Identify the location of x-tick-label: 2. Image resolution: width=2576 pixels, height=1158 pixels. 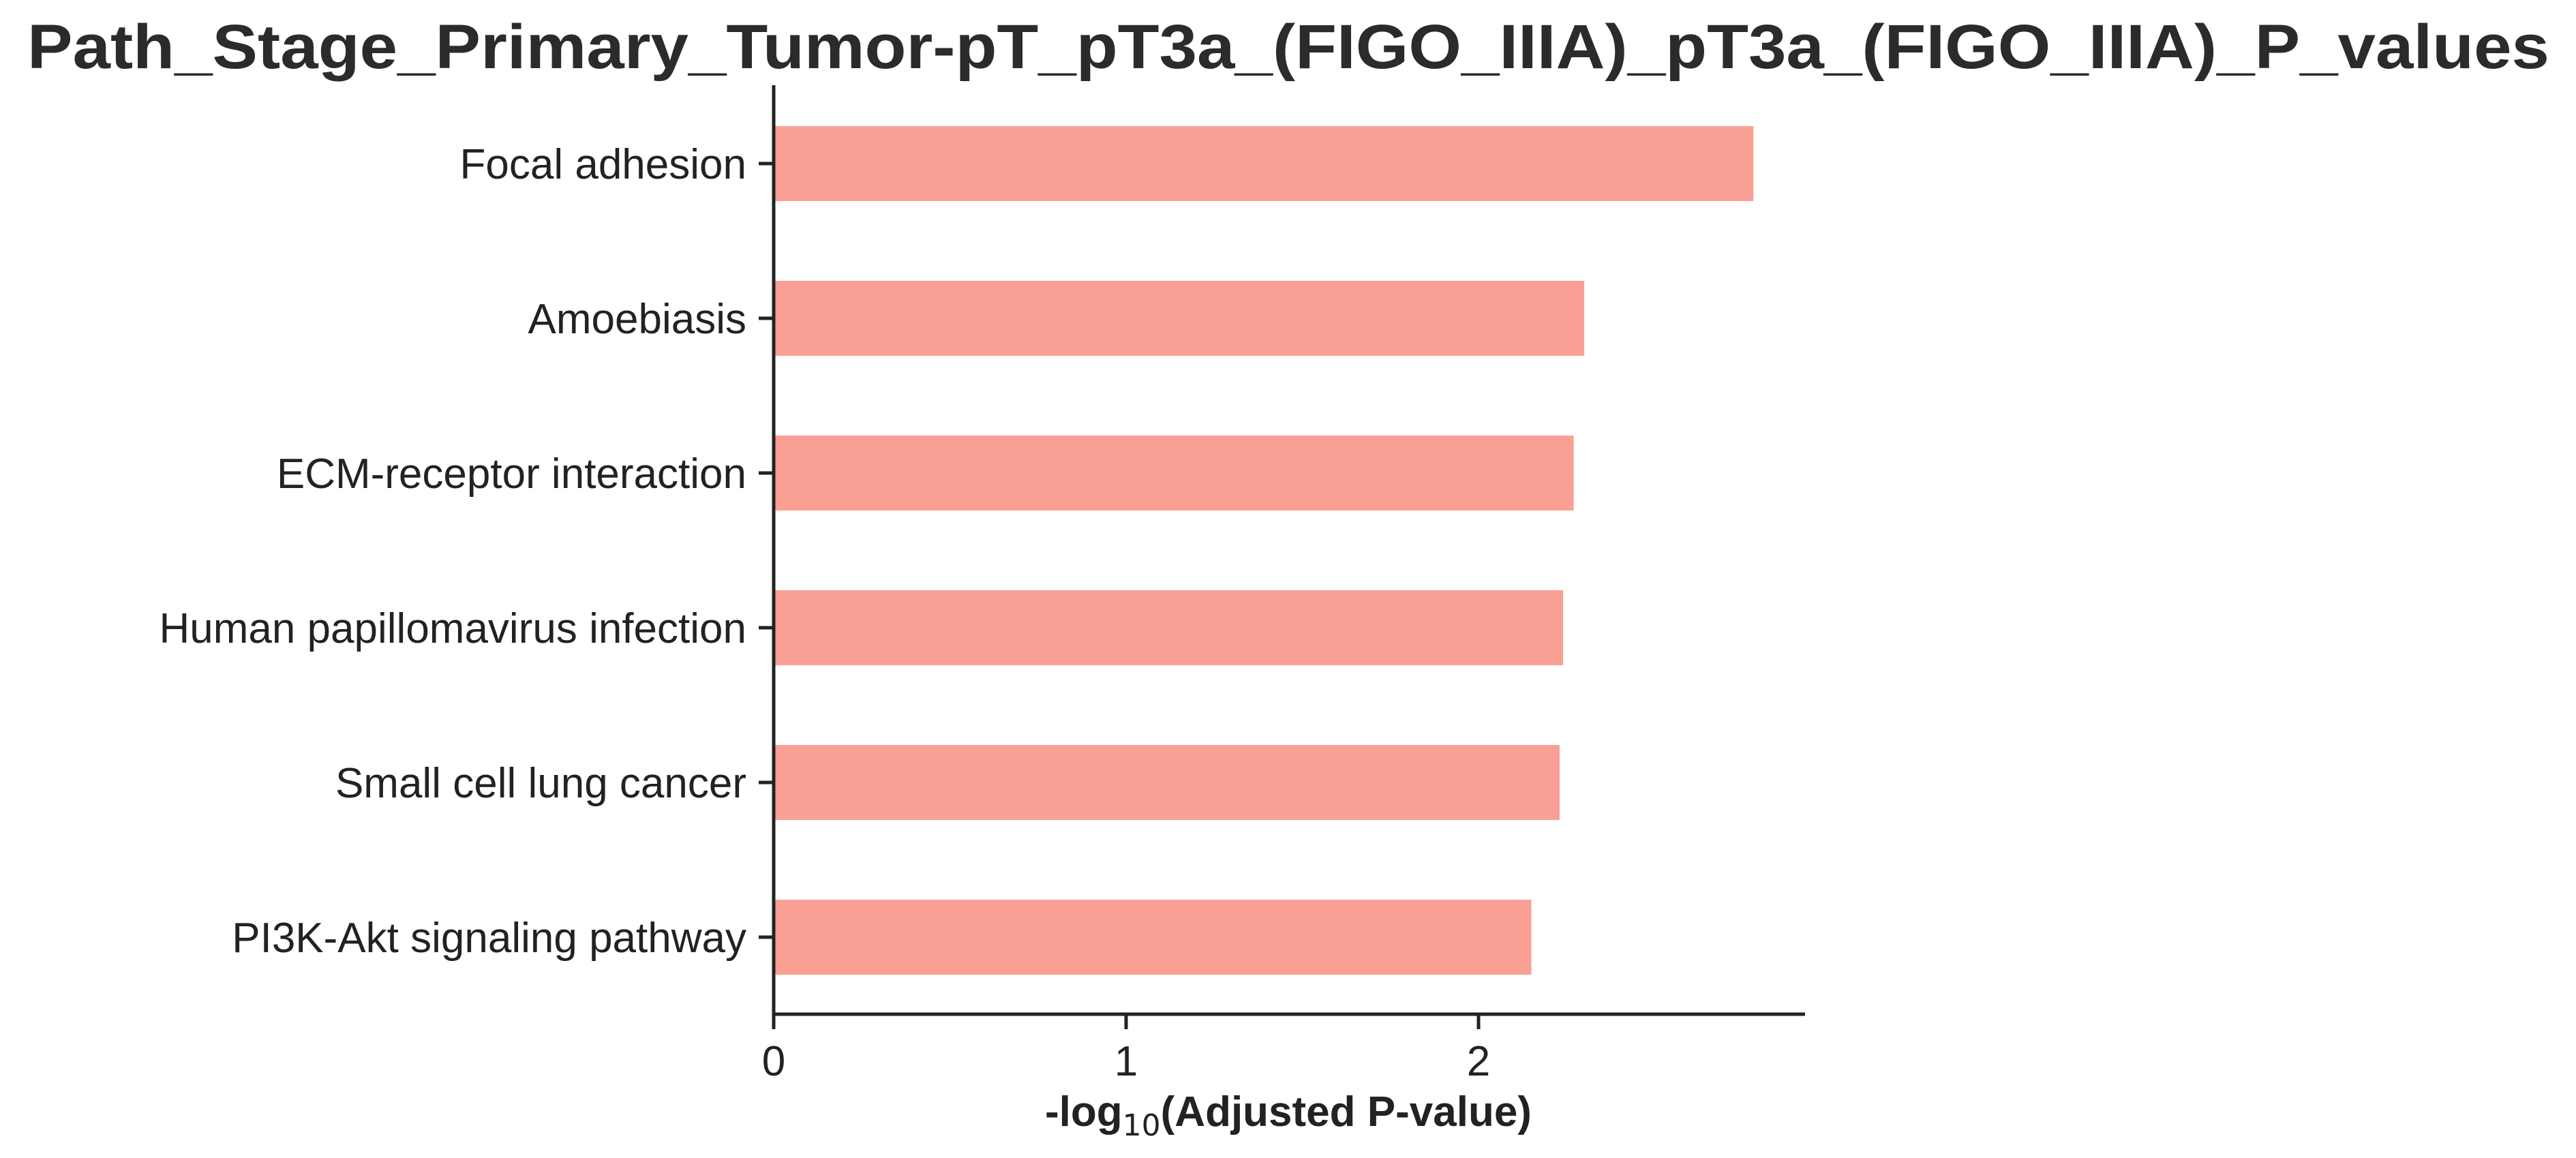
(1479, 1061).